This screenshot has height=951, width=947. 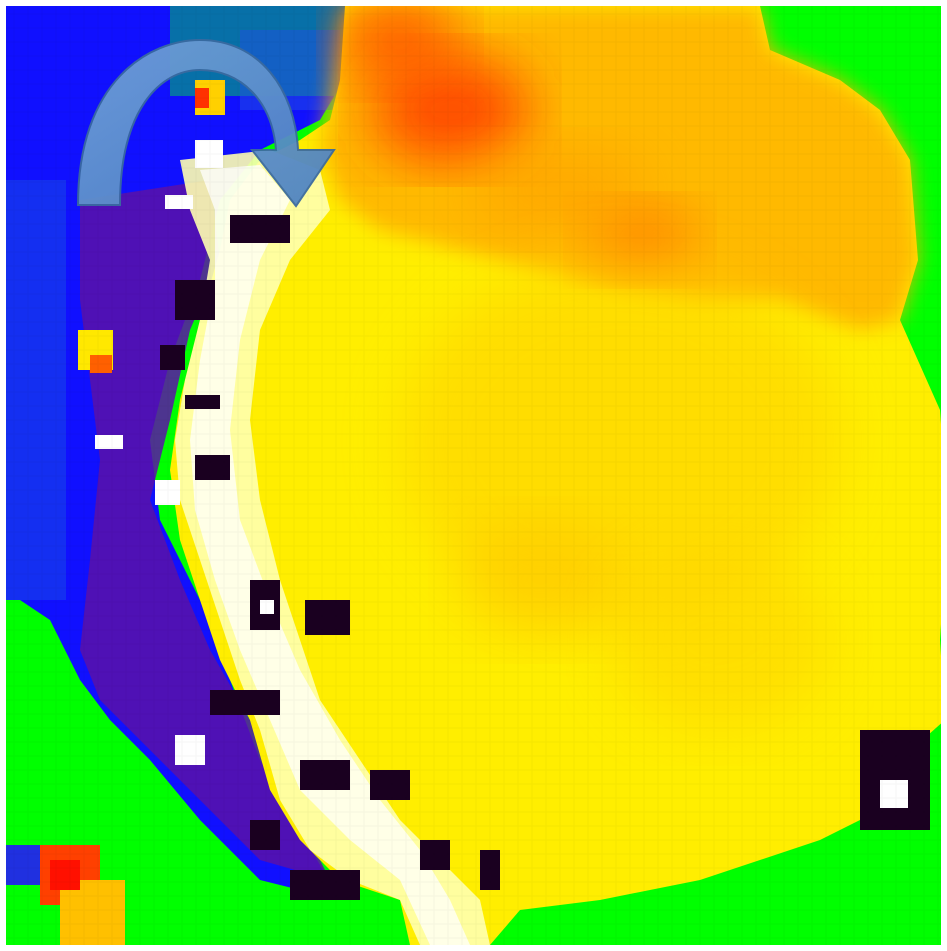 What do you see at coordinates (206, 123) in the screenshot?
I see `curved-arrow-icon` at bounding box center [206, 123].